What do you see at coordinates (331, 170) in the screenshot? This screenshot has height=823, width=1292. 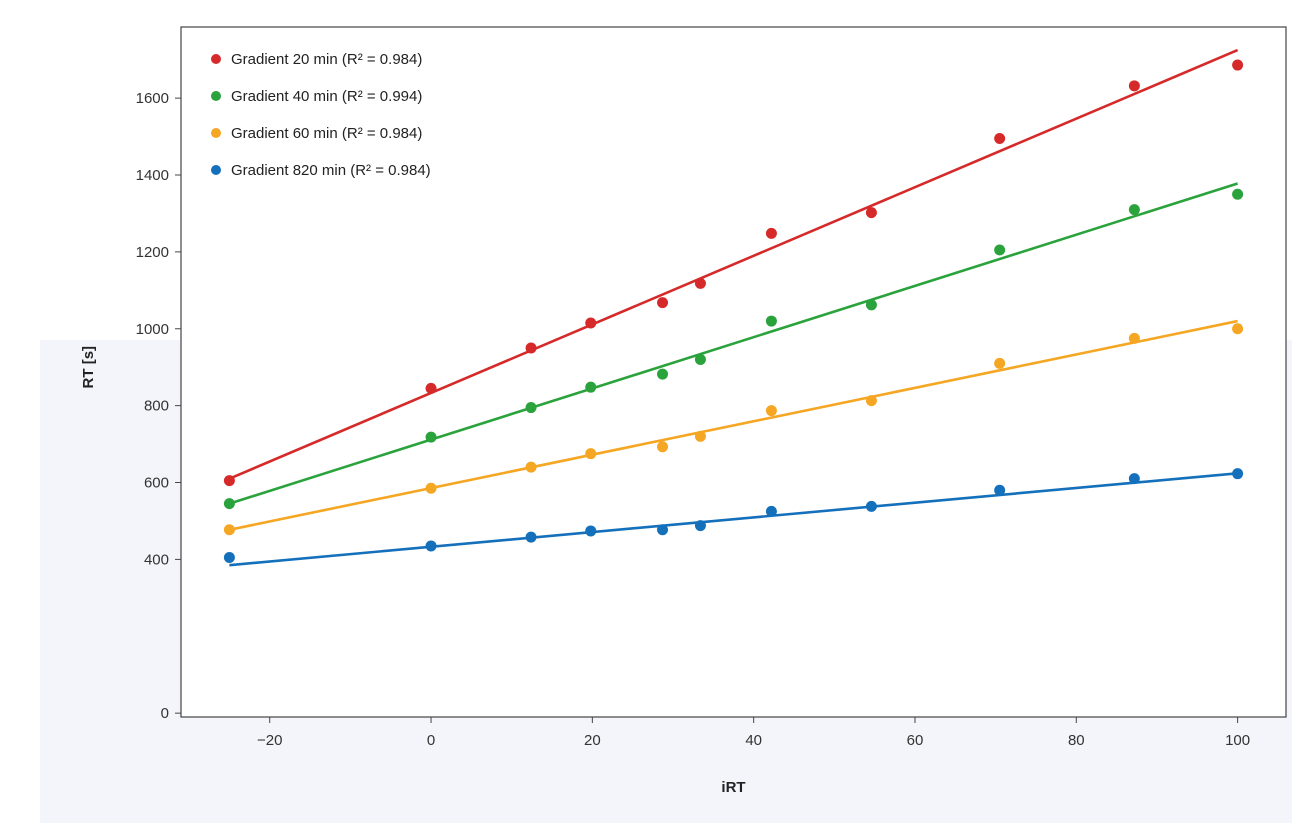 I see `legend-label: Gradient 820 min (R² = 0.984)` at bounding box center [331, 170].